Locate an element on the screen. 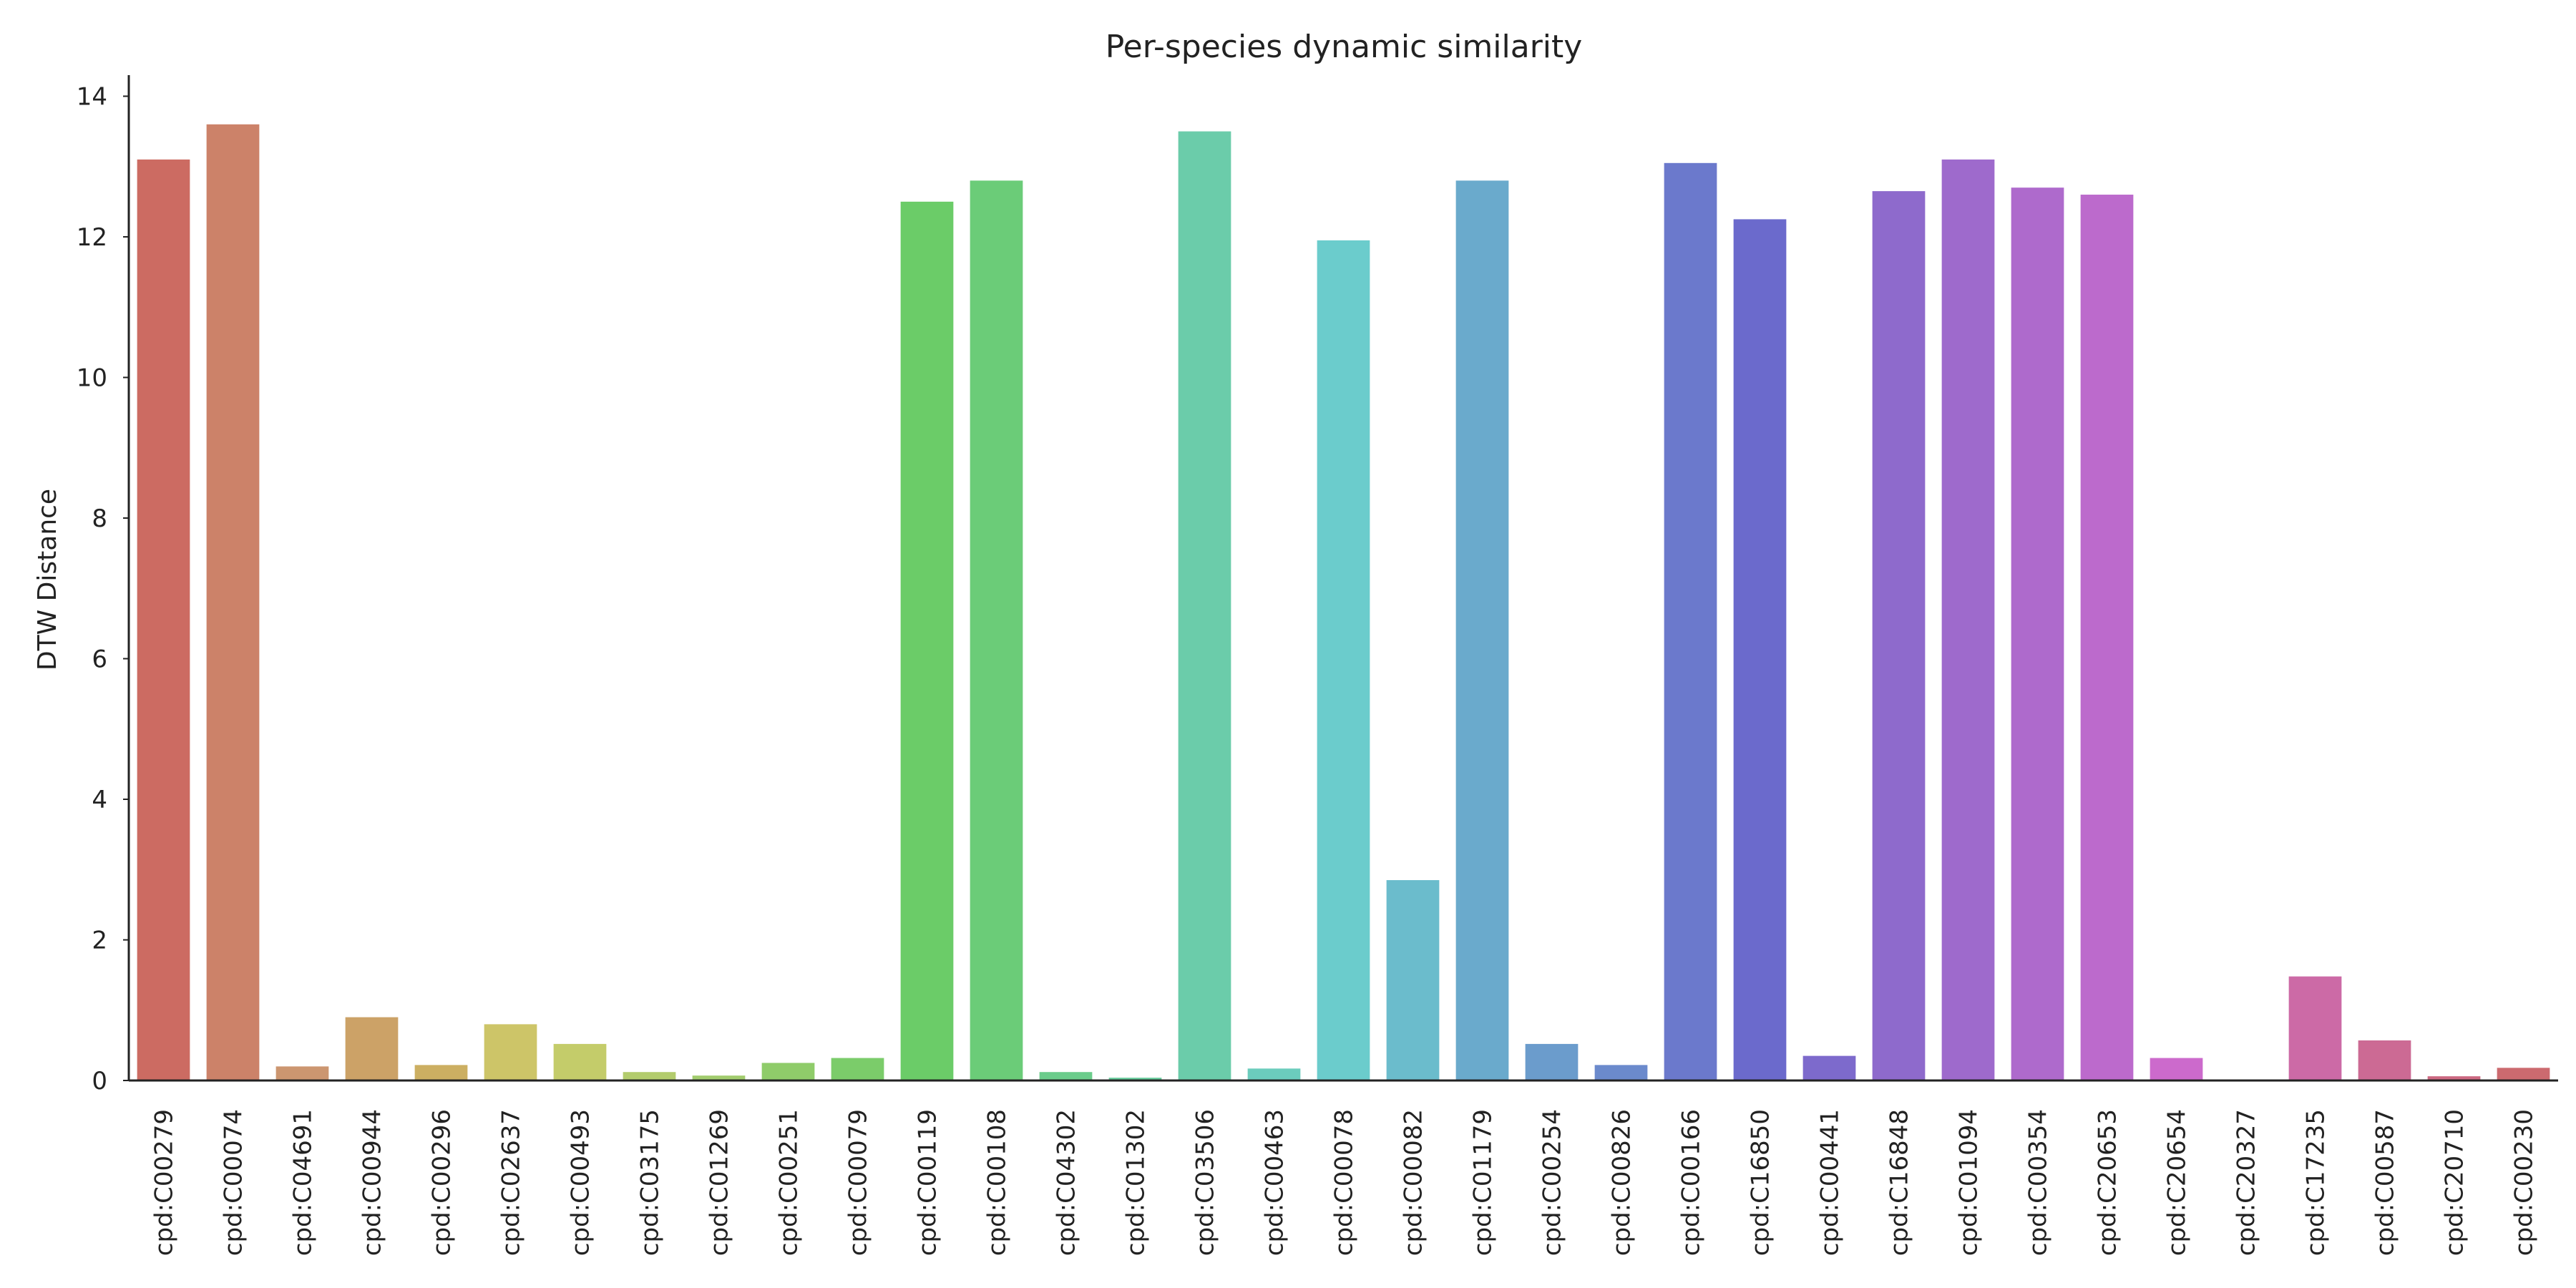  bar-cpd-c00074 is located at coordinates (233, 602).